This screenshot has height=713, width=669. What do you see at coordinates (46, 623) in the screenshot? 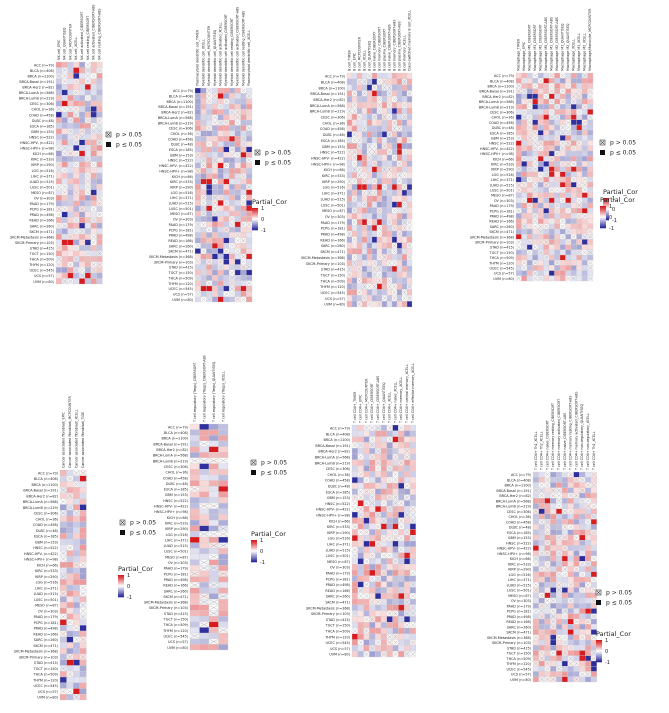
I see `row-label: PCPG (n=181)` at bounding box center [46, 623].